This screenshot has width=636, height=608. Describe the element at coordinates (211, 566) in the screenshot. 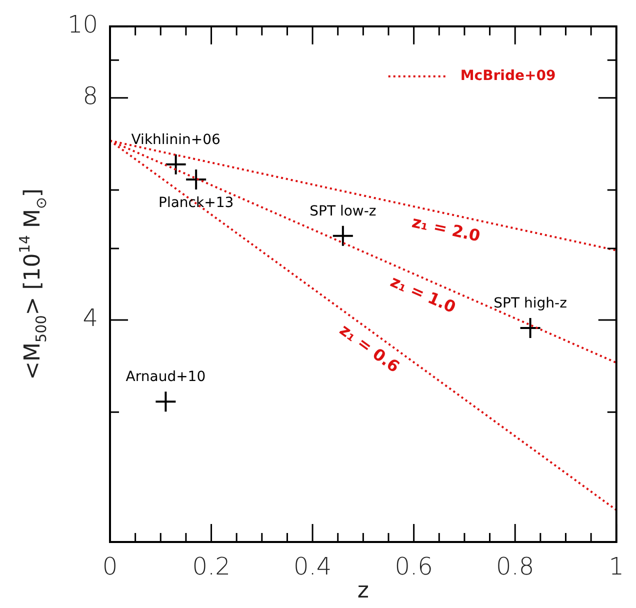

I see `x-tick-label: 0.2` at that location.